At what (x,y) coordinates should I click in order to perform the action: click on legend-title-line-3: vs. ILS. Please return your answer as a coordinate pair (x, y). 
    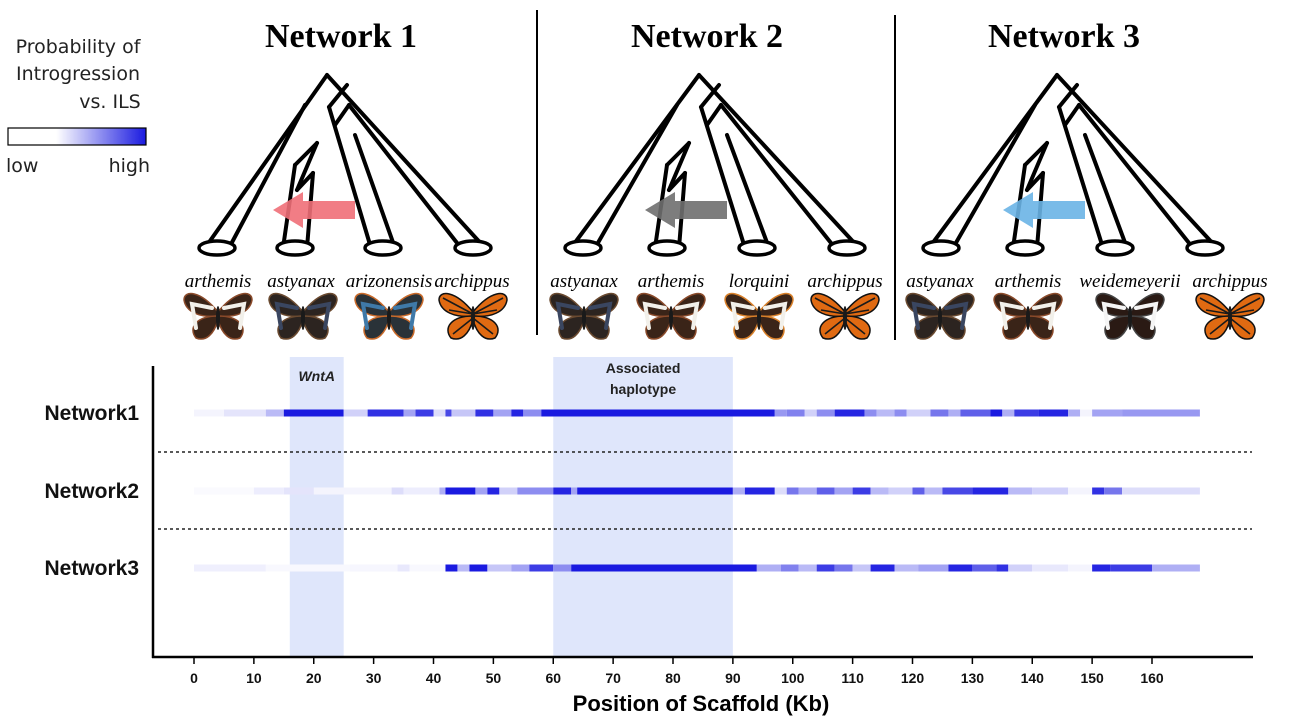
    Looking at the image, I should click on (109, 102).